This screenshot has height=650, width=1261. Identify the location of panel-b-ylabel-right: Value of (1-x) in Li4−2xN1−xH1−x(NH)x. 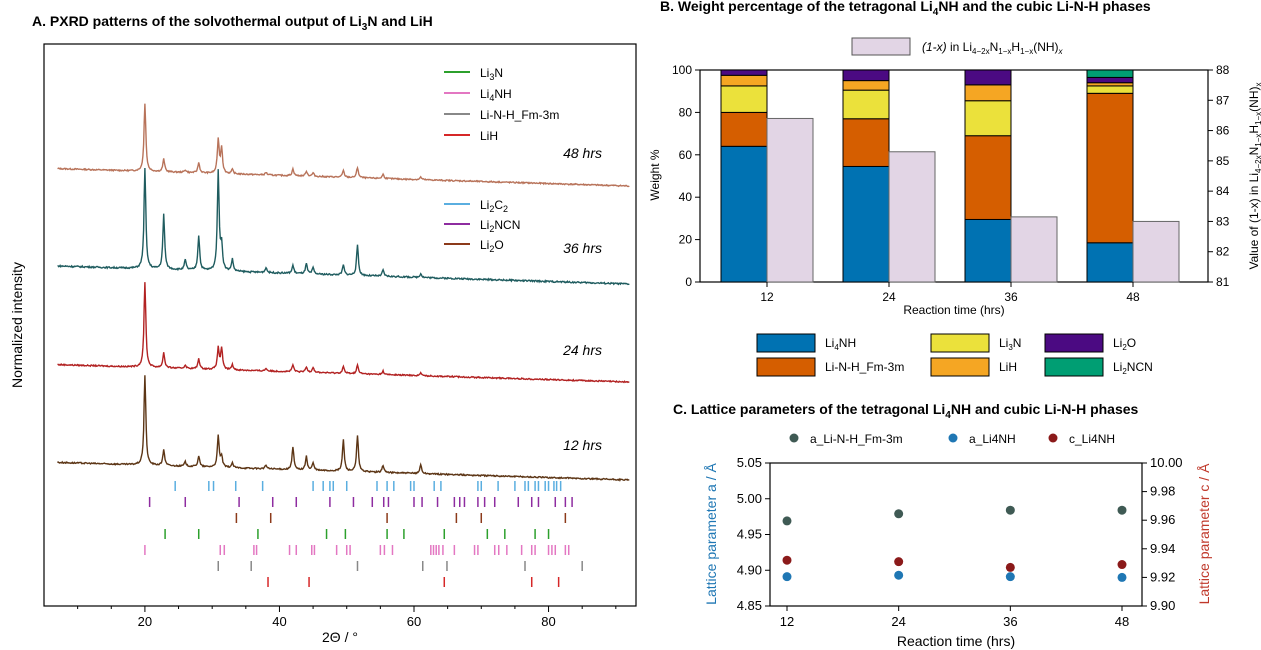
(1254, 176).